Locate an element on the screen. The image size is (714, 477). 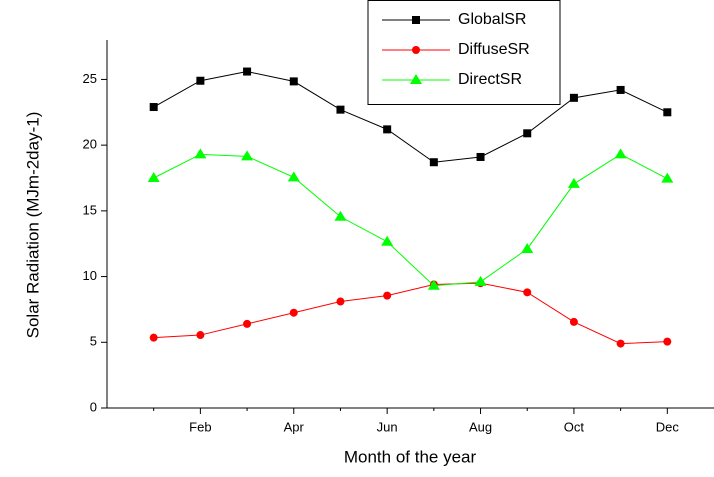
x-tick-label: Oct is located at coordinates (574, 426).